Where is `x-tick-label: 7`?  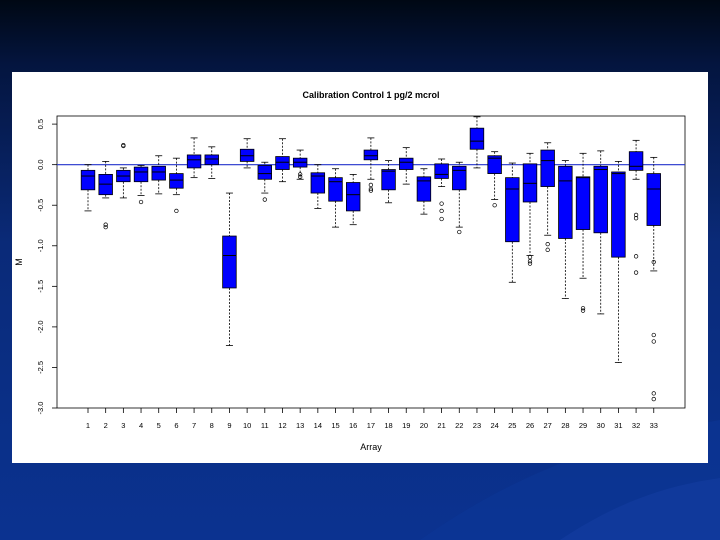
x-tick-label: 7 is located at coordinates (194, 425).